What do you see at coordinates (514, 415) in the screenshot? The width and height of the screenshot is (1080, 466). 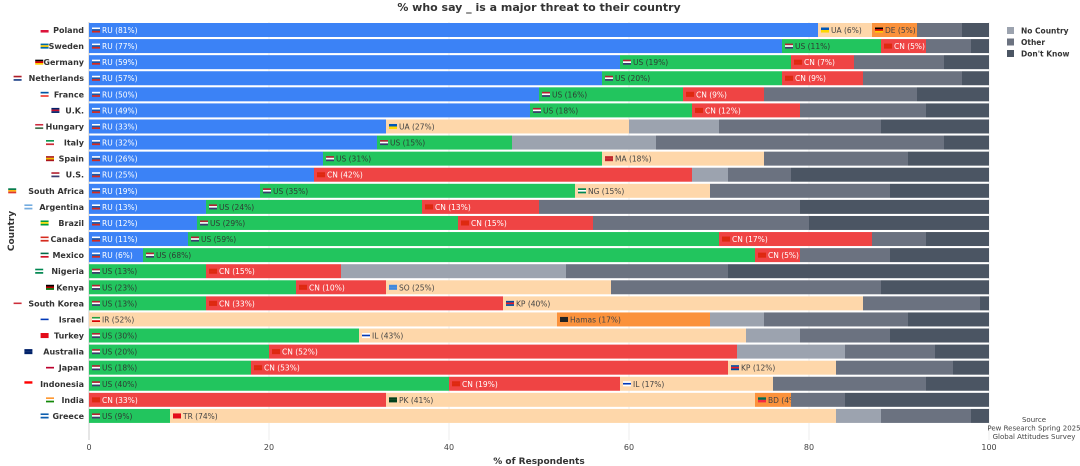 I see `bar-row-greece: Greece US (9%) TR (74%)` at bounding box center [514, 415].